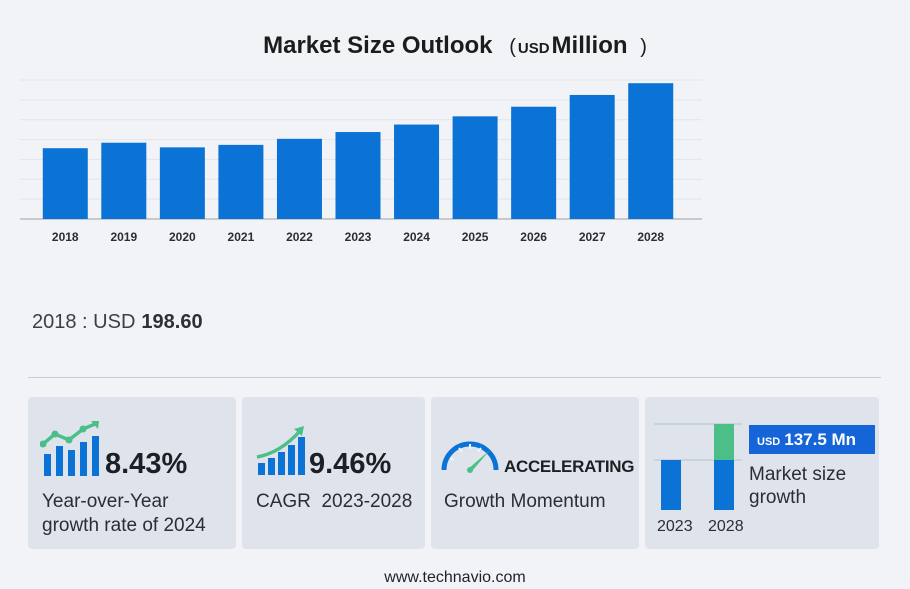 The height and width of the screenshot is (589, 910). Describe the element at coordinates (592, 156) in the screenshot. I see `bar-2027` at that location.